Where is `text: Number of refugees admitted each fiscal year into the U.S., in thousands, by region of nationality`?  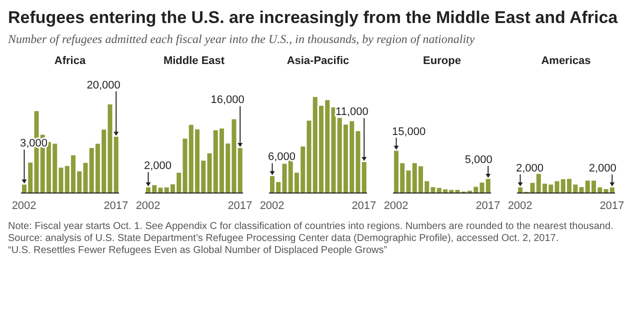
text: Number of refugees admitted each fiscal year into the U.S., in thousands, by region of nationality is located at coordinates (242, 39).